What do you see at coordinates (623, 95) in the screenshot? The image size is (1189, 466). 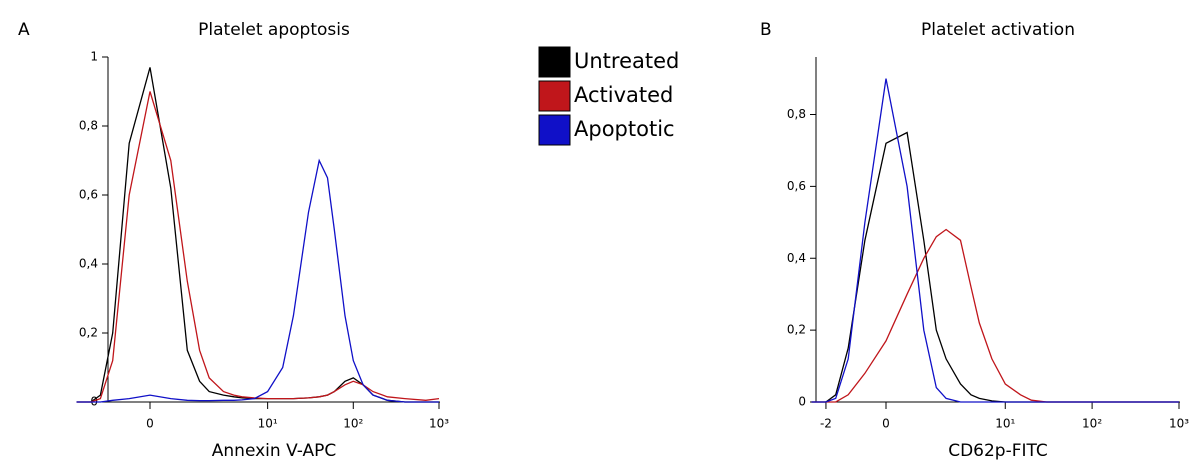 I see `legend-label: Activated` at bounding box center [623, 95].